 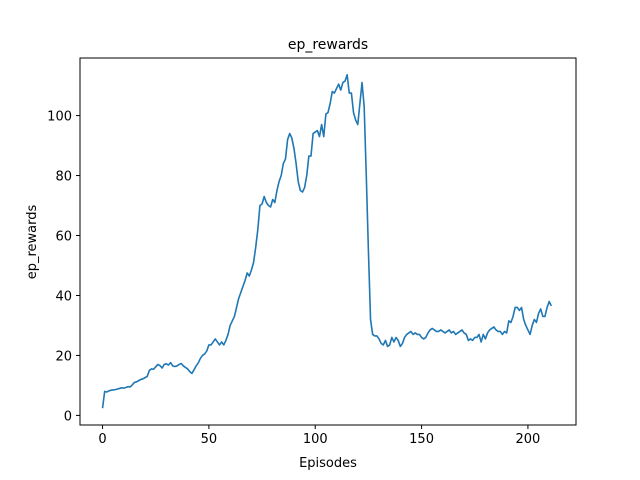 I want to click on x-tick-label: 150, so click(x=421, y=439).